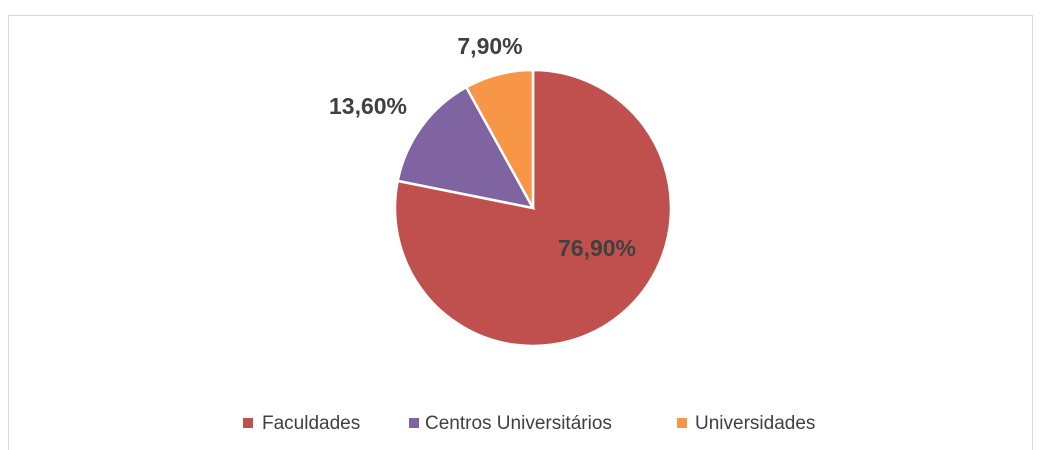 This screenshot has height=450, width=1042. What do you see at coordinates (597, 248) in the screenshot?
I see `data-label: 76,90%` at bounding box center [597, 248].